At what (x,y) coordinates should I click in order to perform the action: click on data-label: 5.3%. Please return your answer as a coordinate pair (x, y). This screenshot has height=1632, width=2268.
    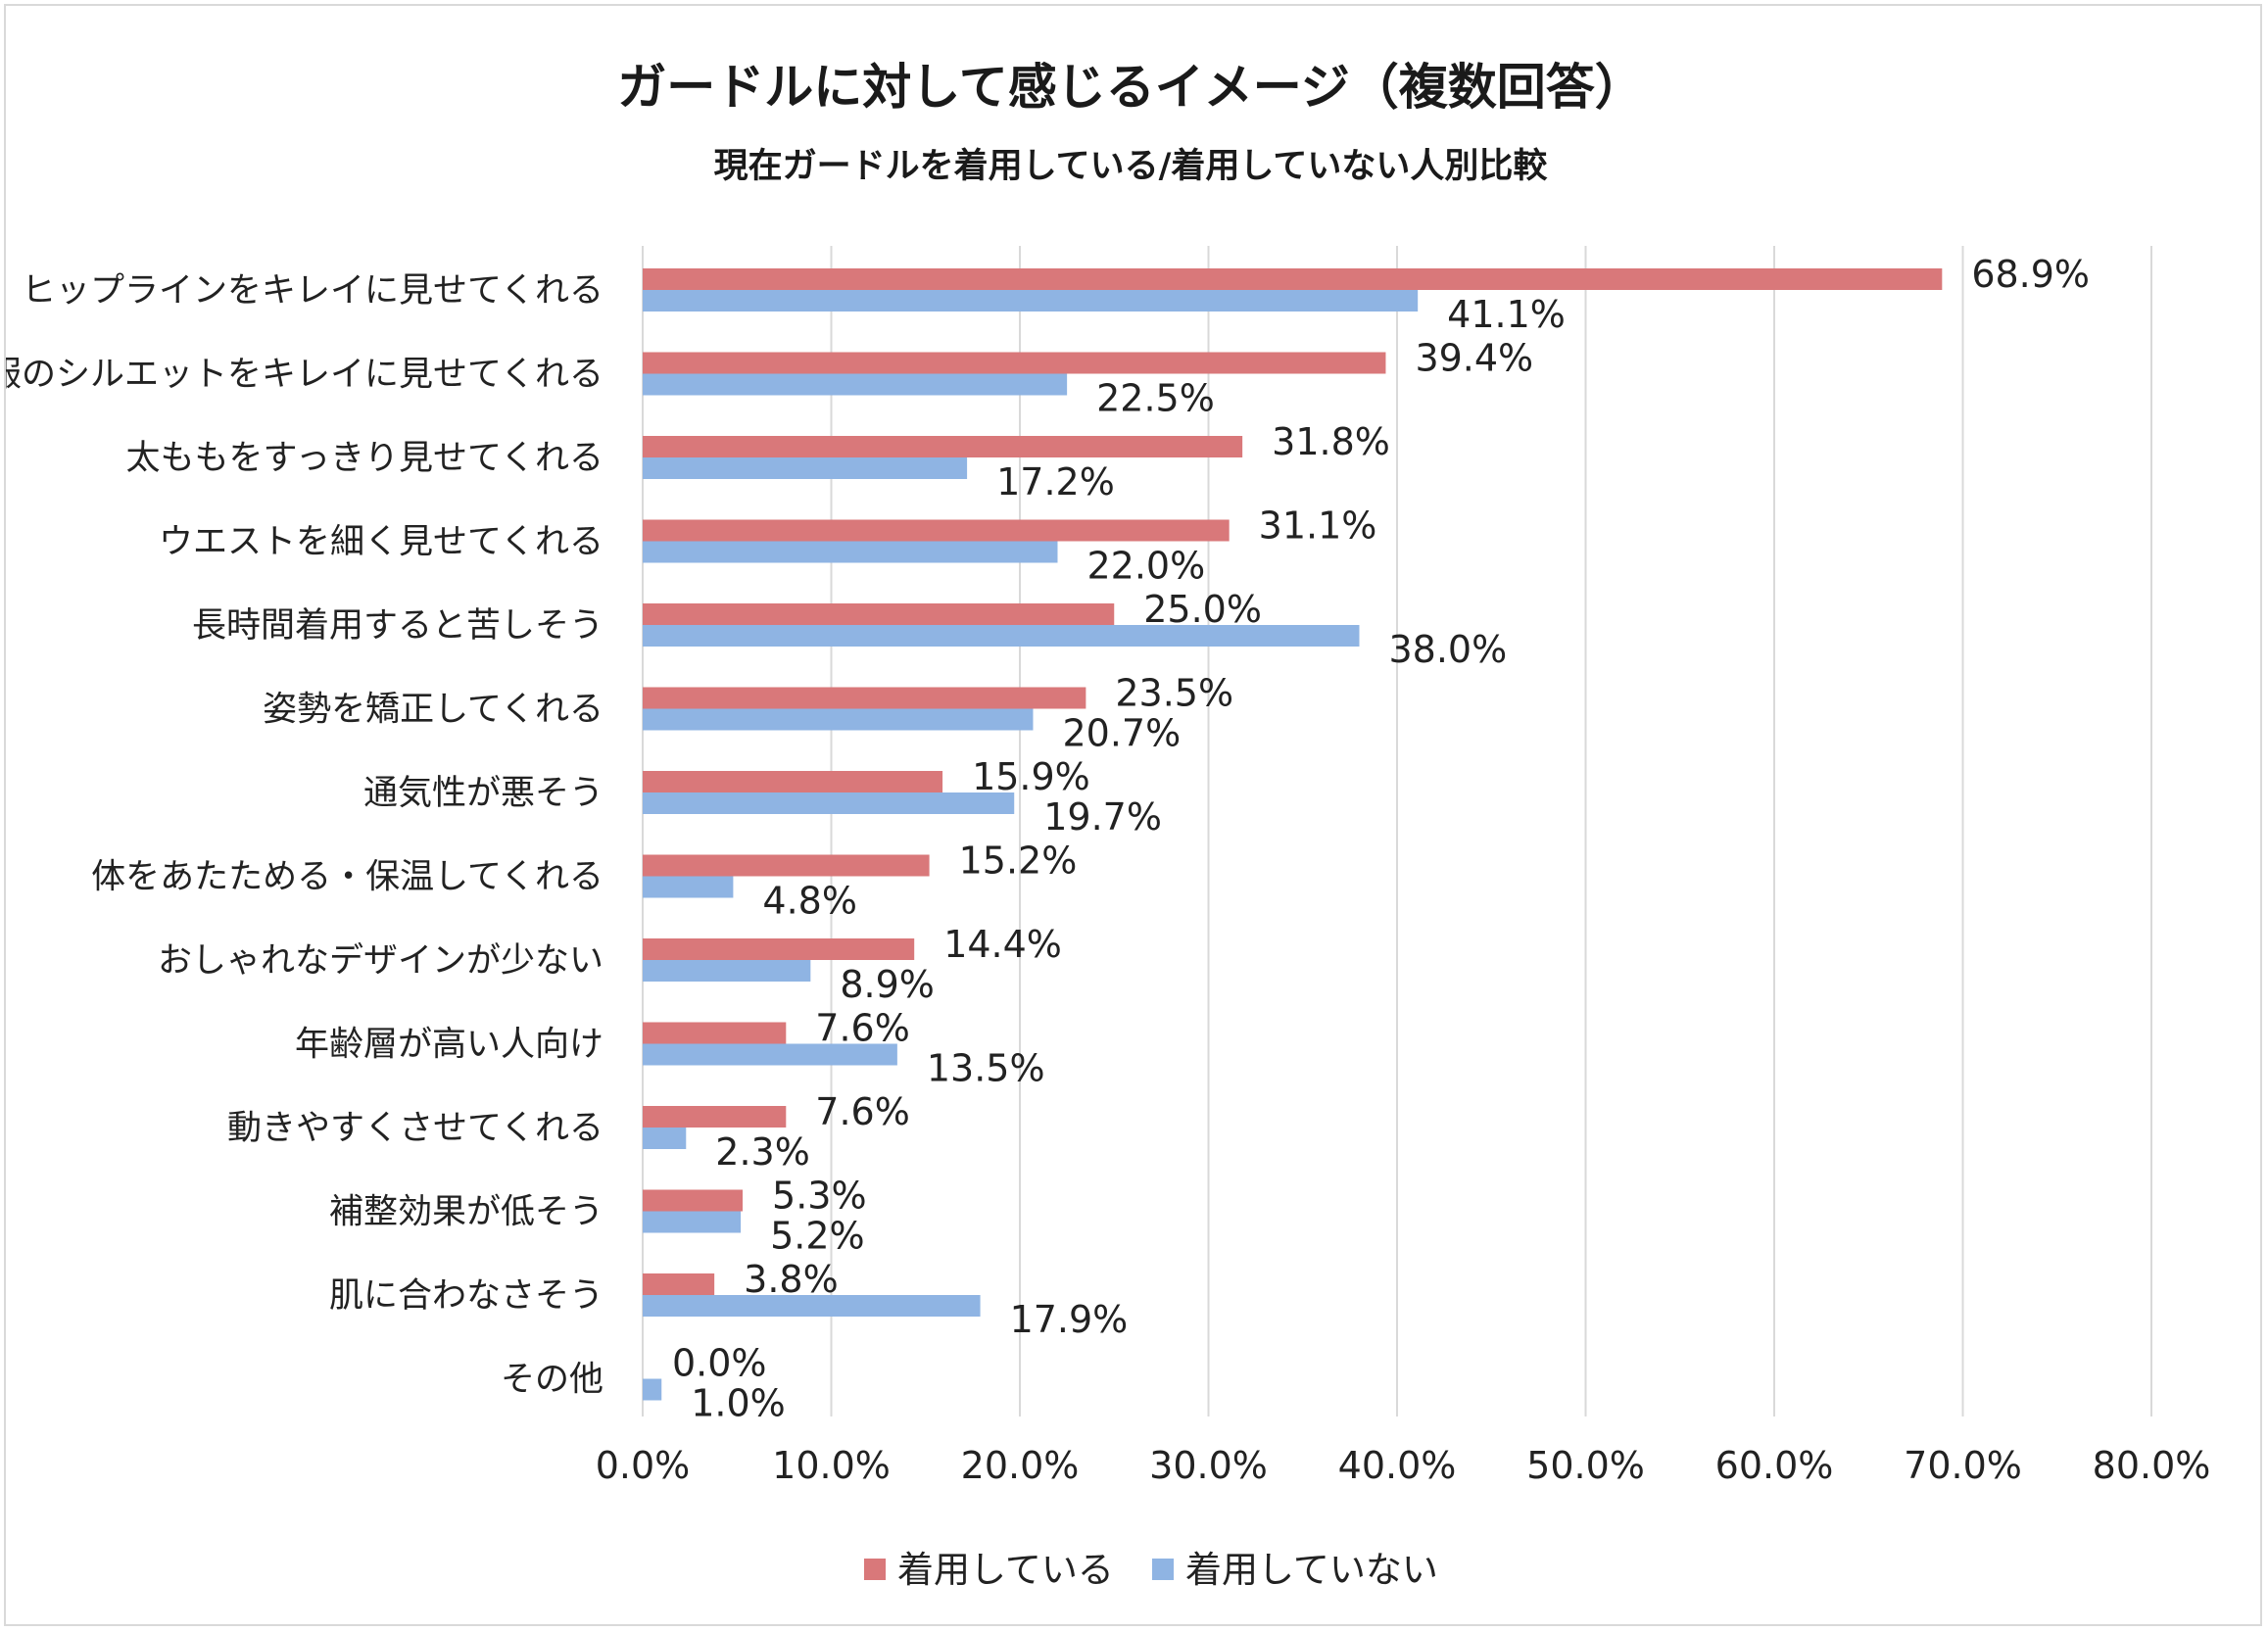
    Looking at the image, I should click on (819, 1196).